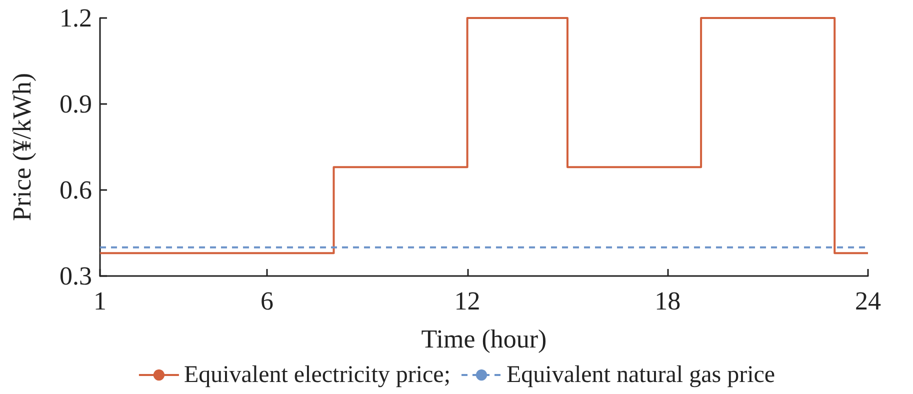  What do you see at coordinates (267, 301) in the screenshot?
I see `x-tick-label: 6` at bounding box center [267, 301].